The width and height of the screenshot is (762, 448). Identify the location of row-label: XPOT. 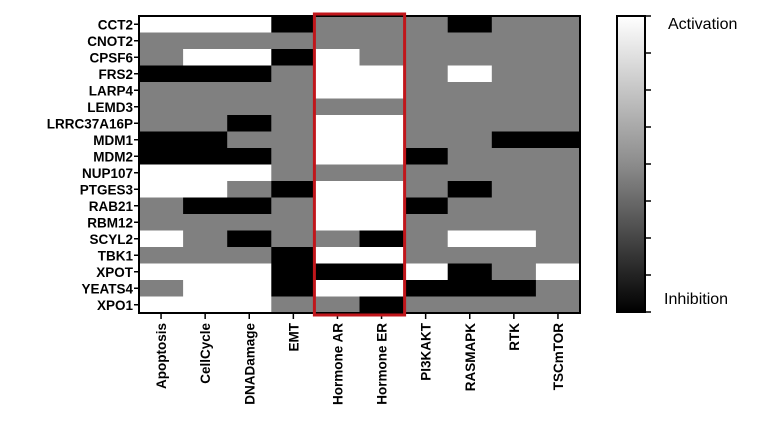
(115, 272).